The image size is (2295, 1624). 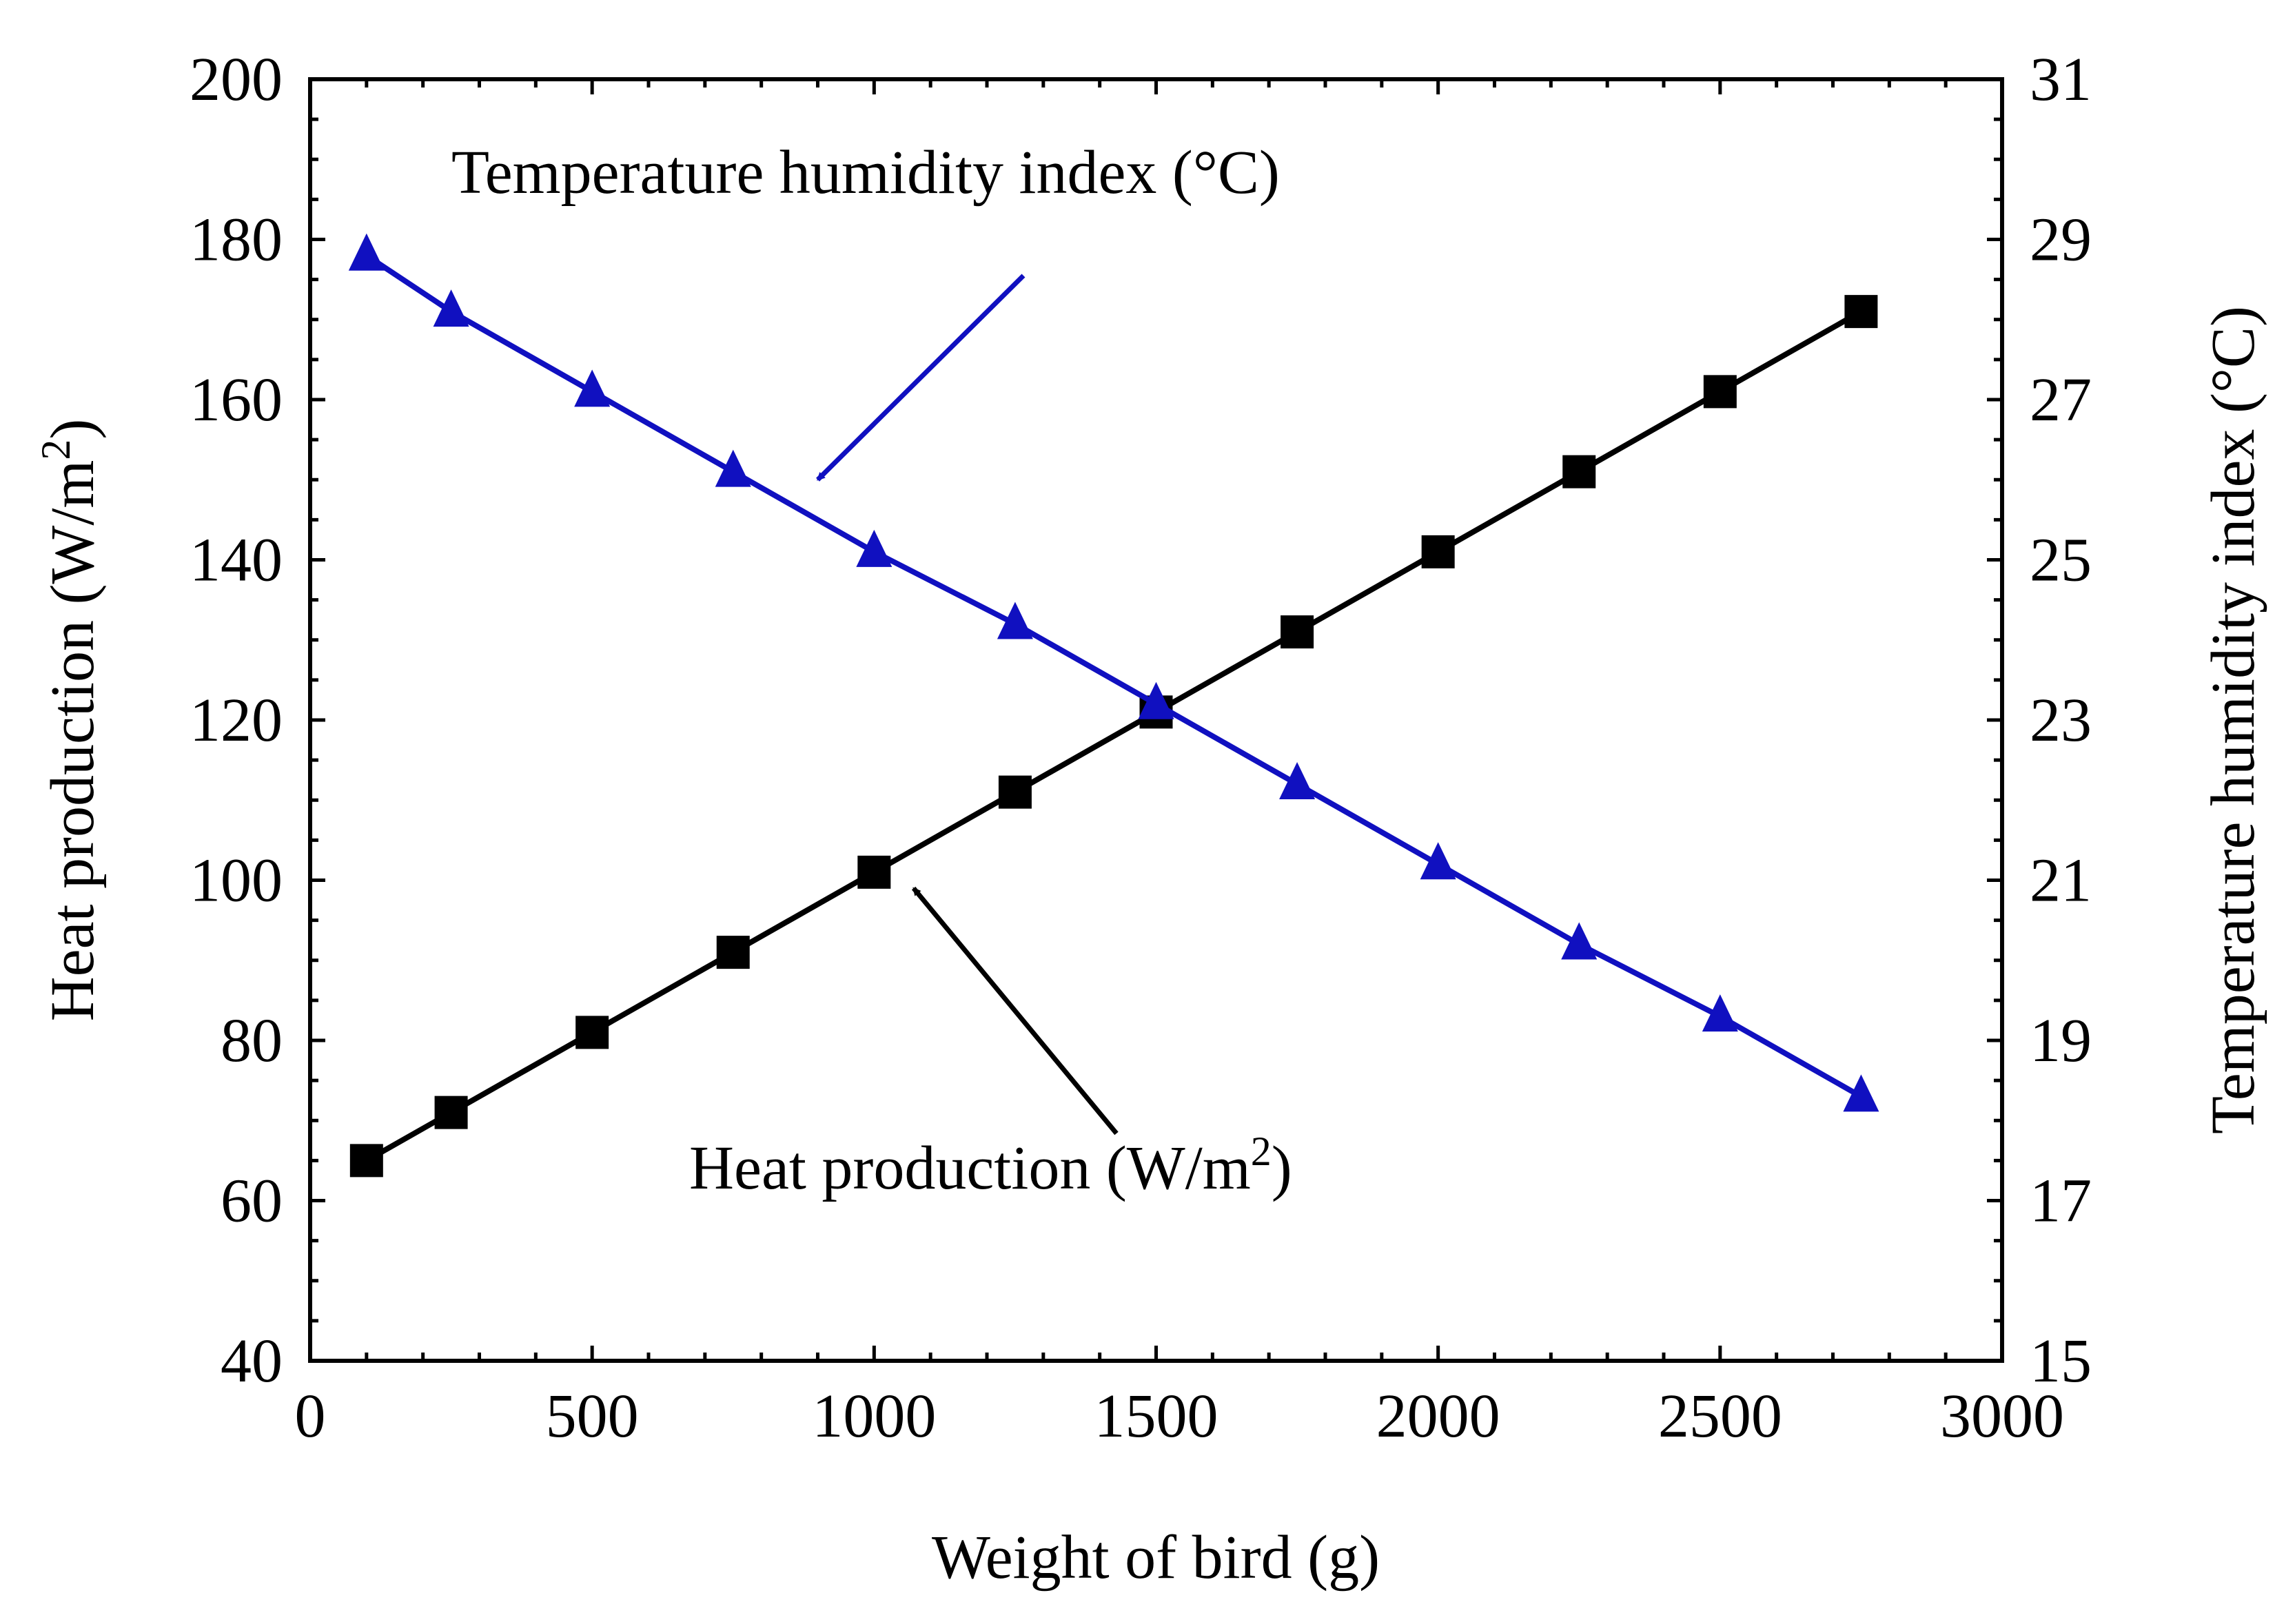 What do you see at coordinates (2061, 881) in the screenshot?
I see `y2-tick-label: 21` at bounding box center [2061, 881].